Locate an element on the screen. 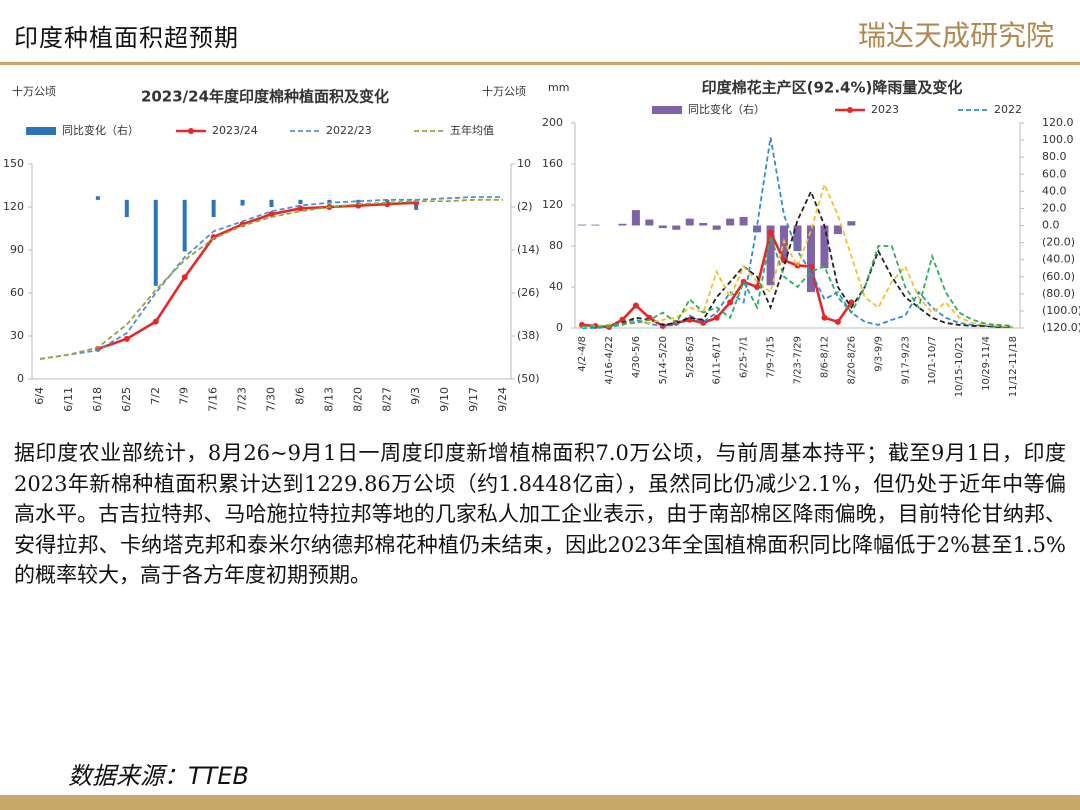 This screenshot has height=810, width=1080. chart-title: 2023/24年度印度棉种植面积及变化 is located at coordinates (265, 97).